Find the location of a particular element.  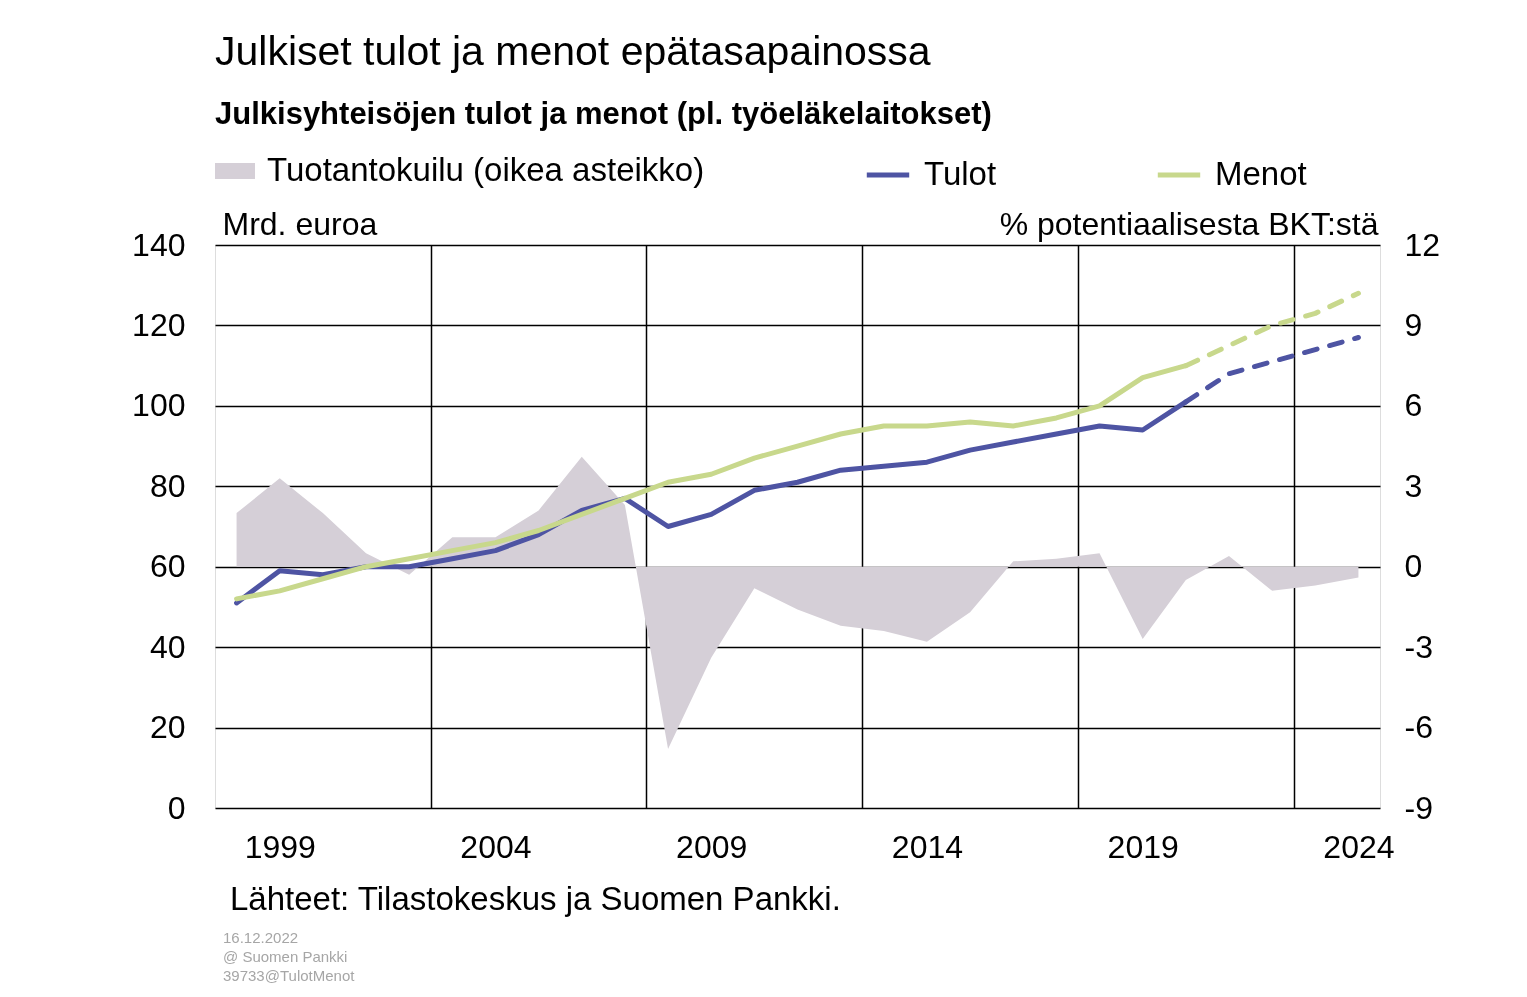

y2-tick-label: 9 is located at coordinates (1413, 324).